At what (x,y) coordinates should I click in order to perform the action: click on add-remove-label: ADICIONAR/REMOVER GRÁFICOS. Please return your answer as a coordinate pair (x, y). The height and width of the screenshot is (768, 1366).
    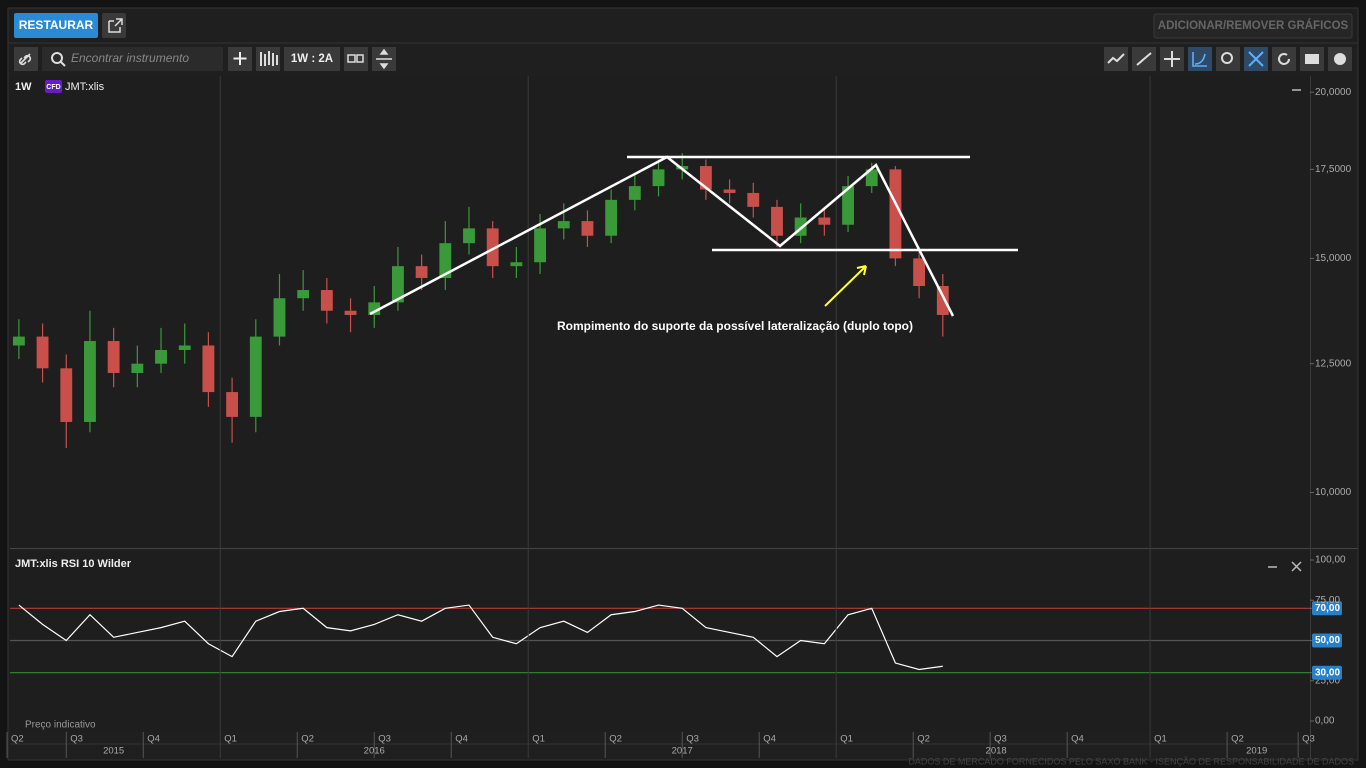
    Looking at the image, I should click on (1253, 25).